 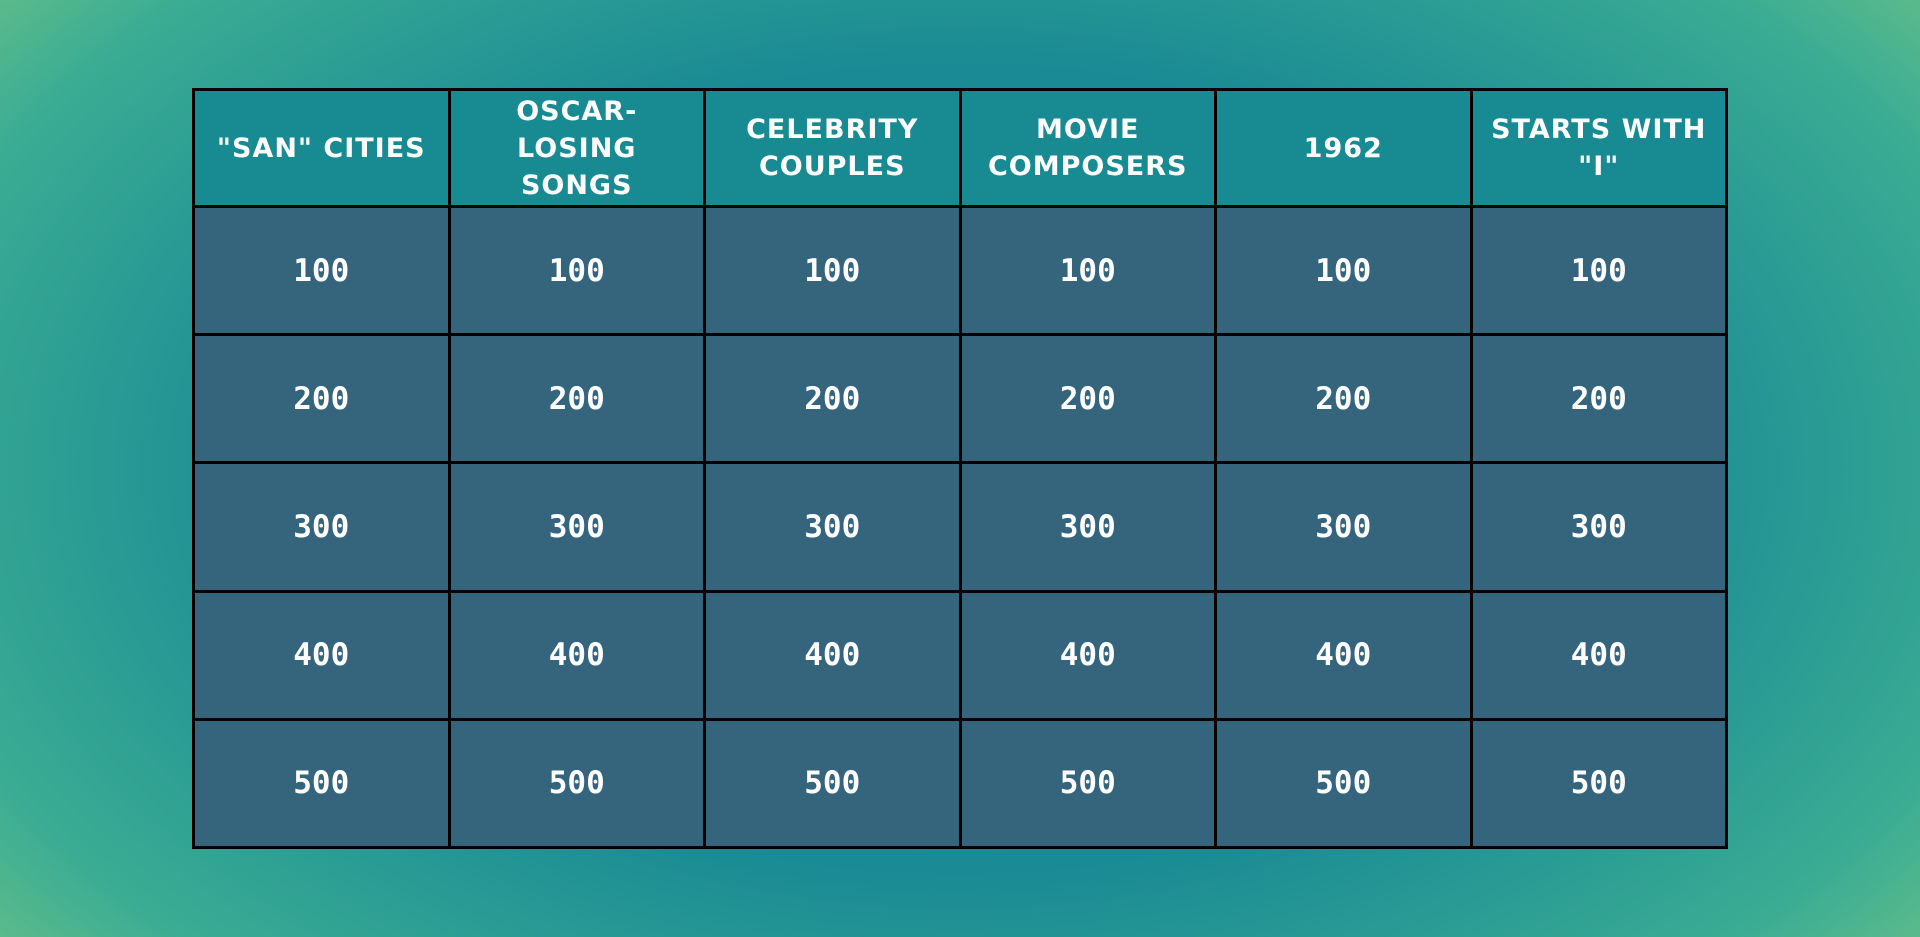 What do you see at coordinates (1087, 148) in the screenshot?
I see `category-header: MOVIE COMPOSERS` at bounding box center [1087, 148].